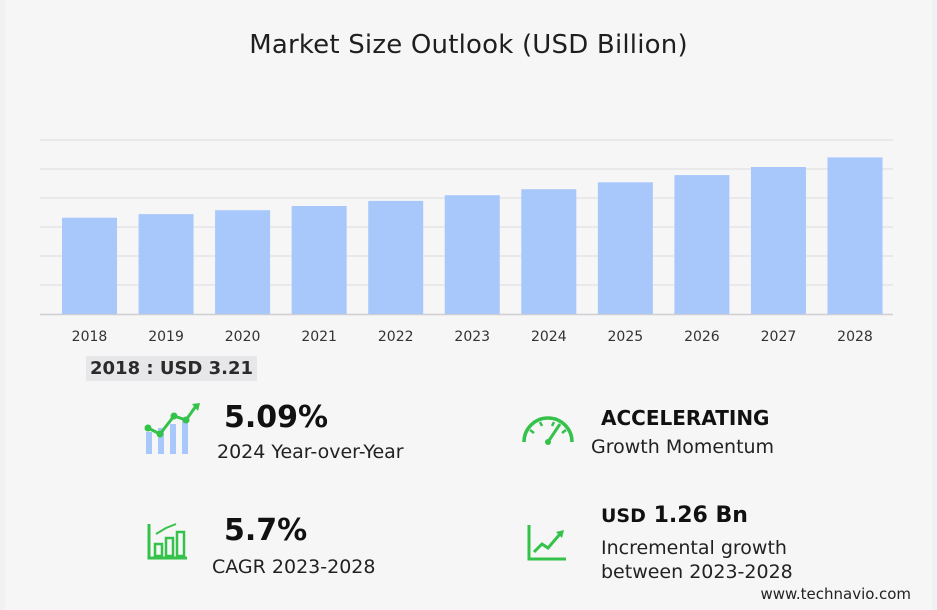 Image resolution: width=937 pixels, height=610 pixels. Describe the element at coordinates (779, 337) in the screenshot. I see `x-tick-label: 2027` at that location.